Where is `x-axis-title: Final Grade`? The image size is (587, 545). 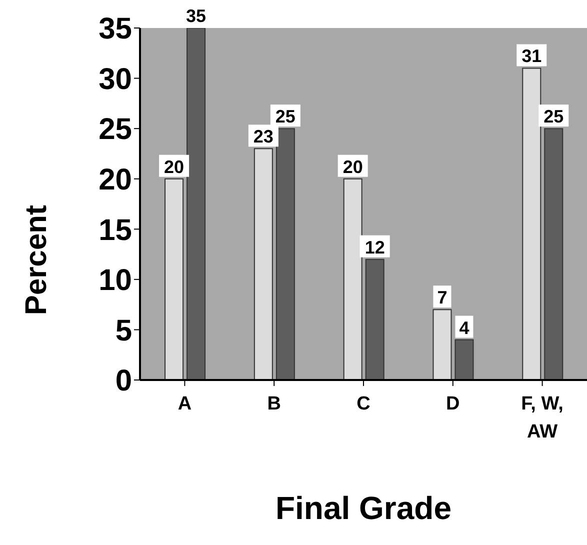
x-axis-title: Final Grade is located at coordinates (363, 508).